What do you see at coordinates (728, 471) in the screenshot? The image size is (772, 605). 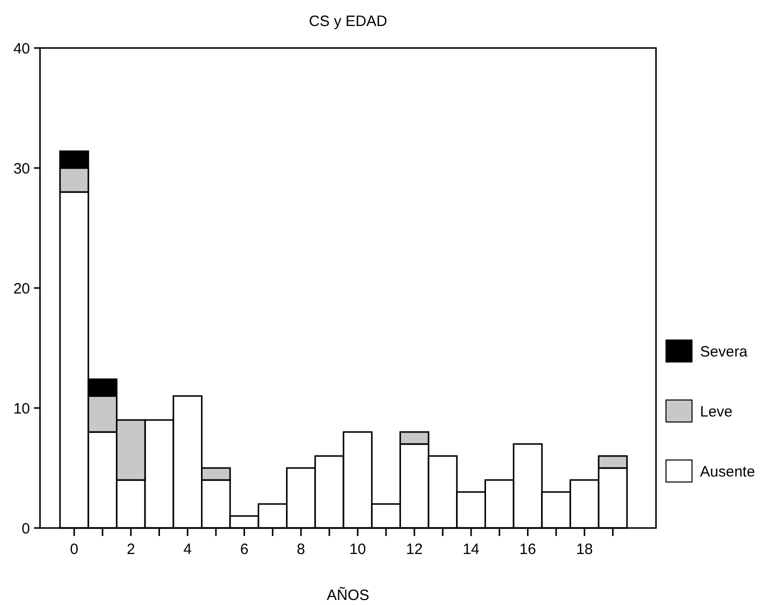 I see `legend-label: Ausente` at bounding box center [728, 471].